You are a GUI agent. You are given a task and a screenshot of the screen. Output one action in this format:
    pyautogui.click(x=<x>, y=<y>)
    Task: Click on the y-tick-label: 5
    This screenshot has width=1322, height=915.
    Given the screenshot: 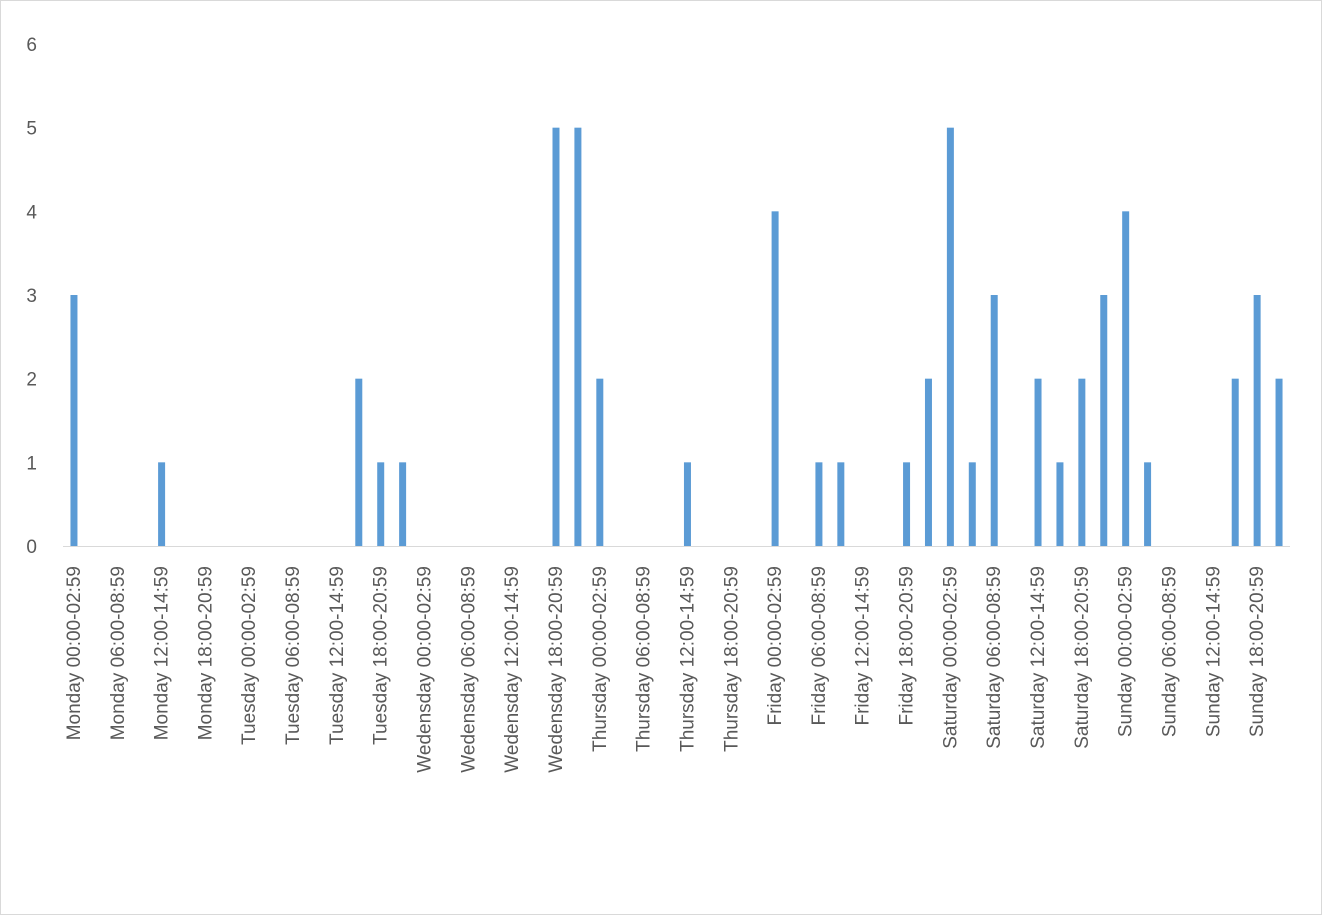 What is the action you would take?
    pyautogui.click(x=31, y=129)
    